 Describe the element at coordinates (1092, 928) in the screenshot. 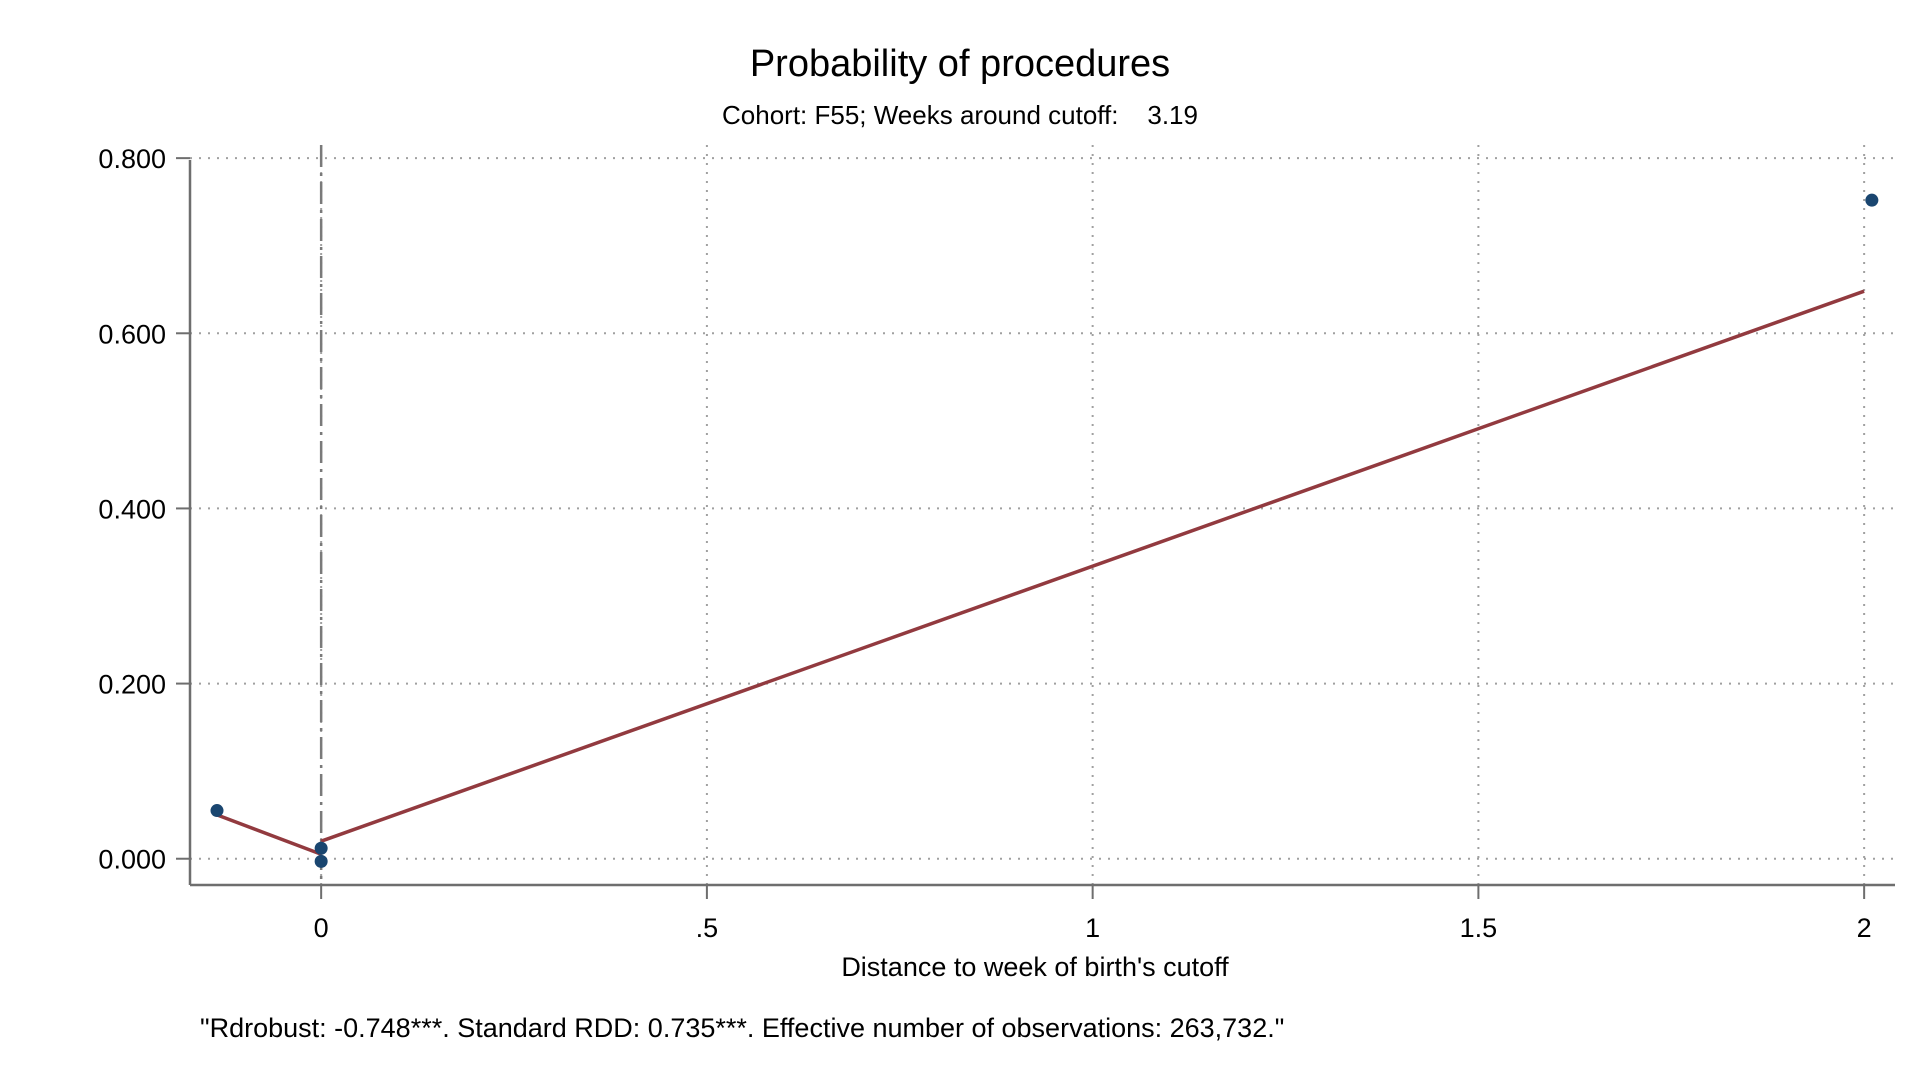

I see `x-tick-label: 1` at that location.